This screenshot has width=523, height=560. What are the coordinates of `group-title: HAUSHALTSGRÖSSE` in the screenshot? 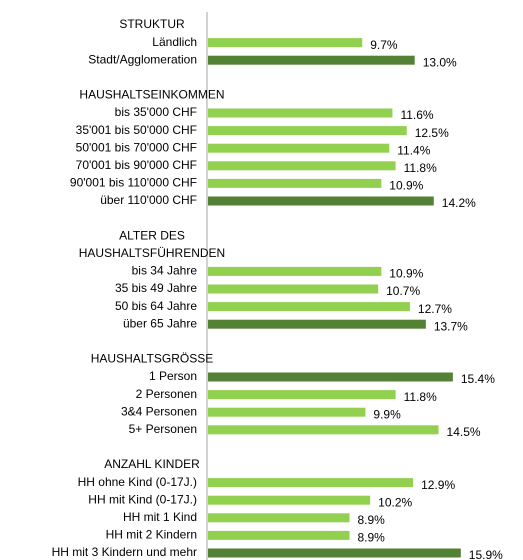 It's located at (152, 359).